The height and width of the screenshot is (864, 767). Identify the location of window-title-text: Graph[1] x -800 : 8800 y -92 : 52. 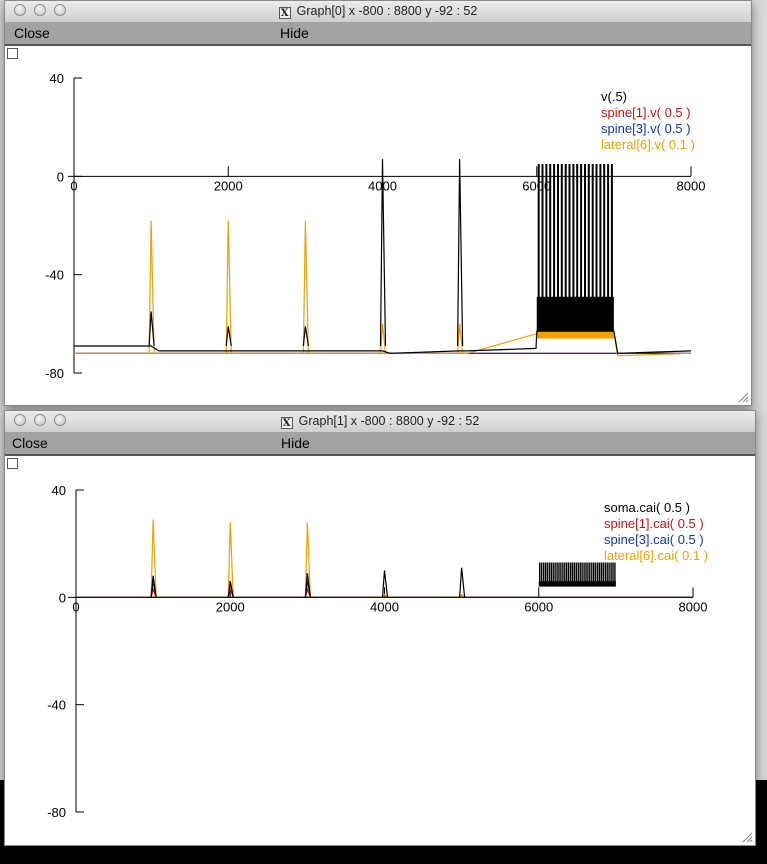
(389, 421).